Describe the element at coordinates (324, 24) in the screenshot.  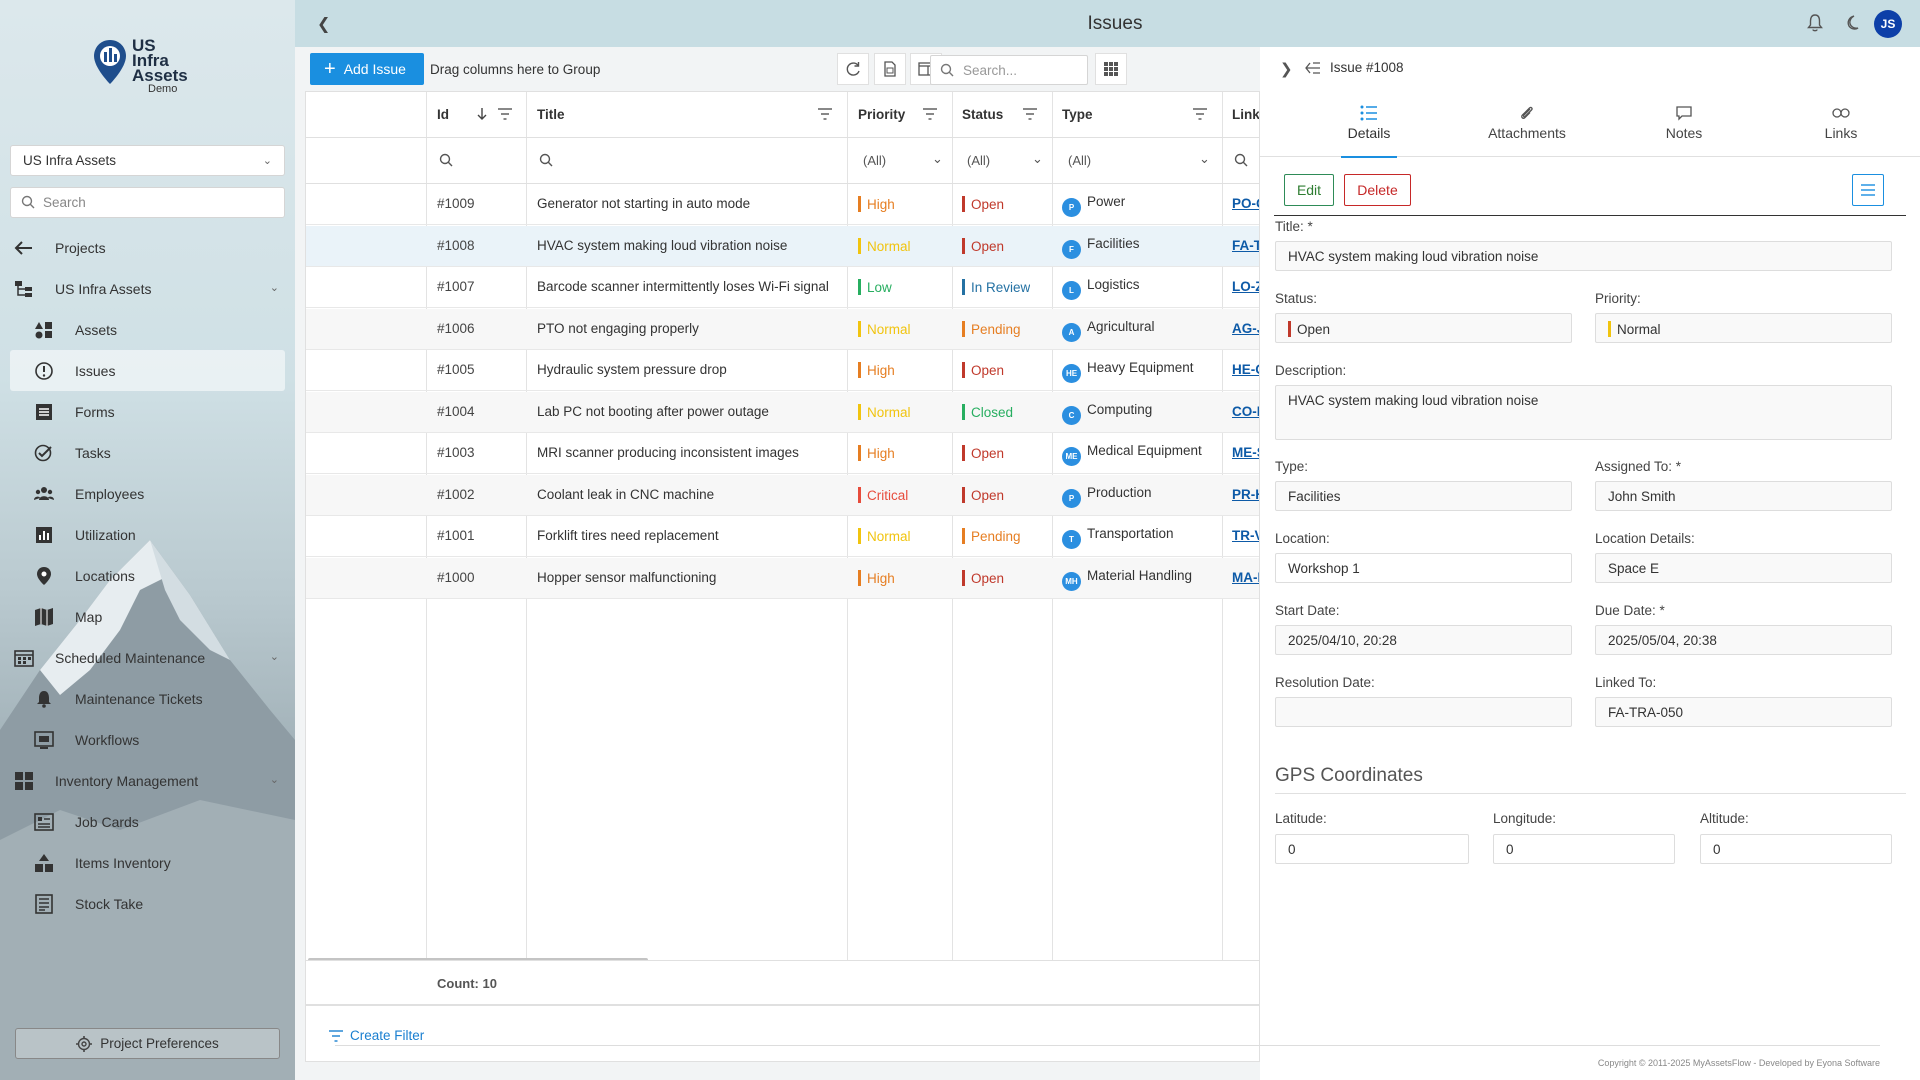
I see `chevron-left-icon: ❮` at that location.